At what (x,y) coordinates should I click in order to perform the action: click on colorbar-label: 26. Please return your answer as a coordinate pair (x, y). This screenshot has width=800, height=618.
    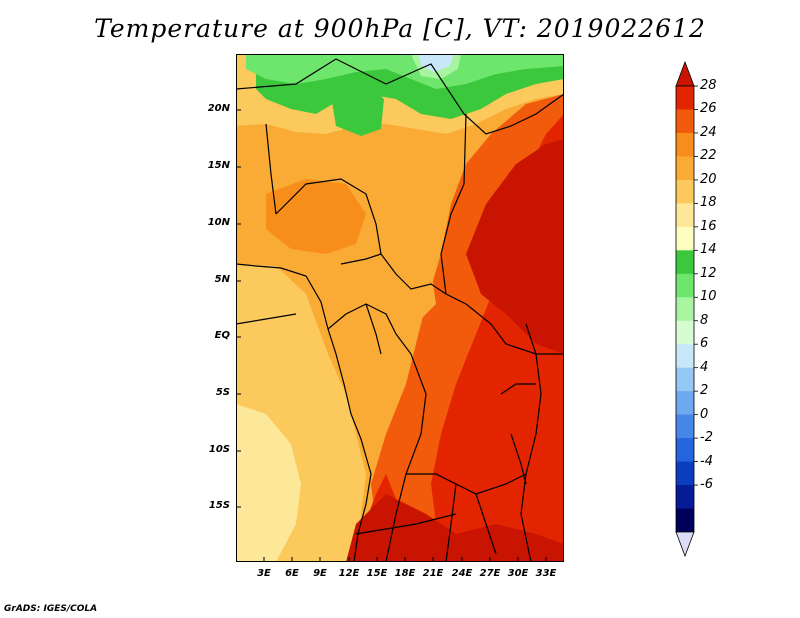
    Looking at the image, I should click on (708, 109).